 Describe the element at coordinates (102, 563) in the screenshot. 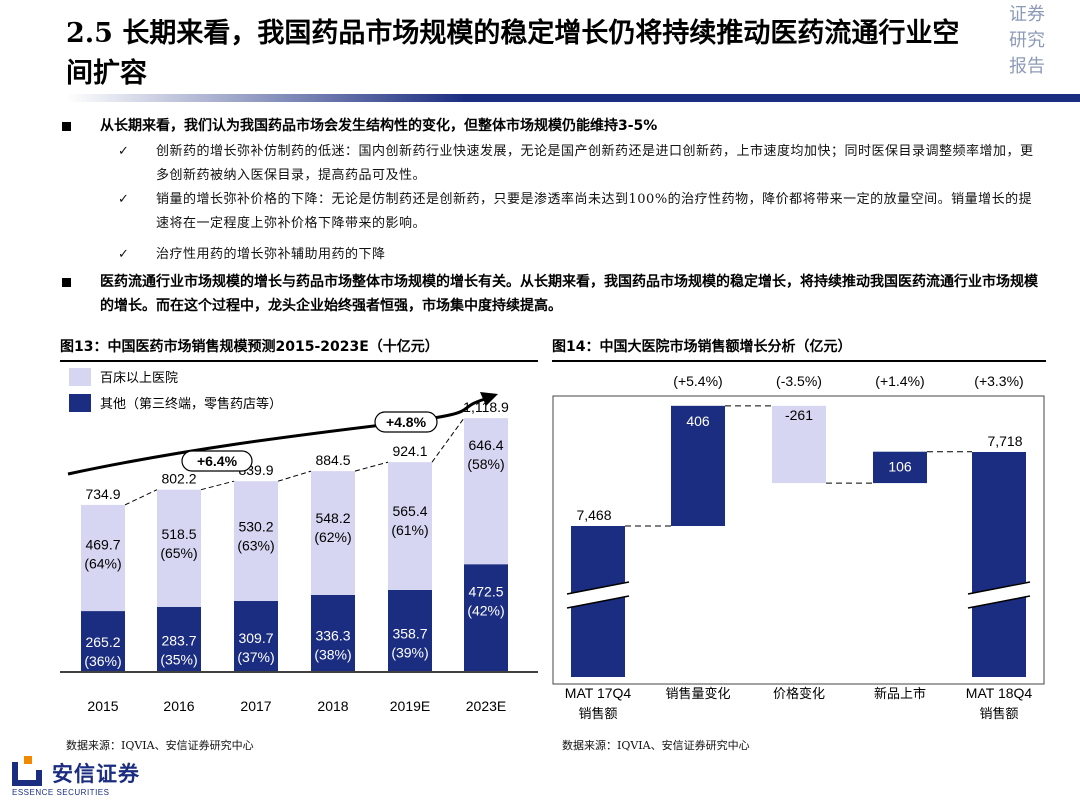

I see `data-label-hospitals-share: (64%)` at that location.